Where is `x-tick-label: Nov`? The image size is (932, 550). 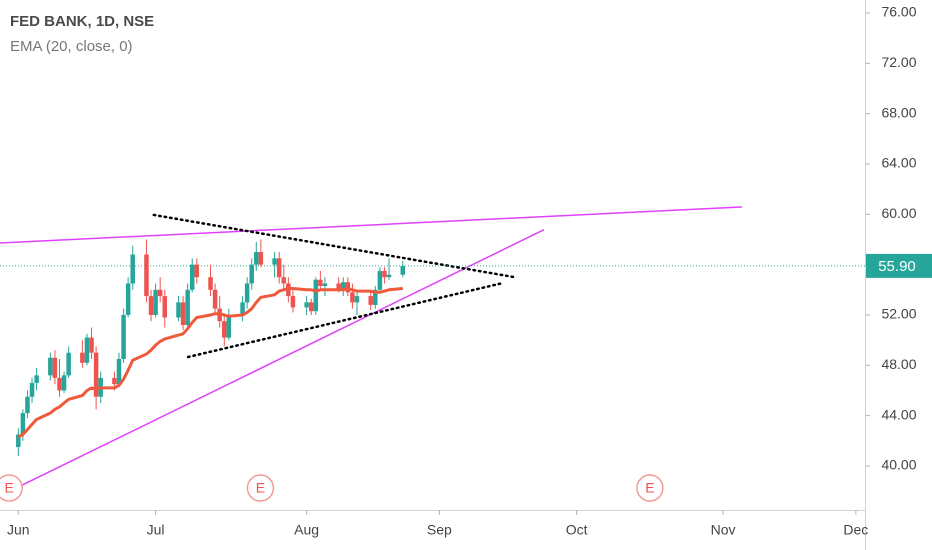
x-tick-label: Nov is located at coordinates (723, 530).